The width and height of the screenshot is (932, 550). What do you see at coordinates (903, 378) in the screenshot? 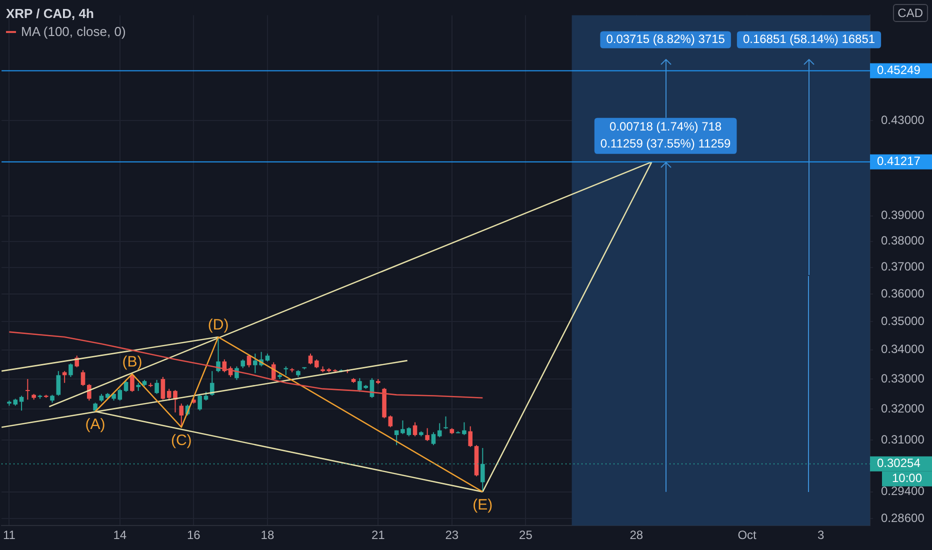
I see `y-tick-label: 0.33000` at bounding box center [903, 378].